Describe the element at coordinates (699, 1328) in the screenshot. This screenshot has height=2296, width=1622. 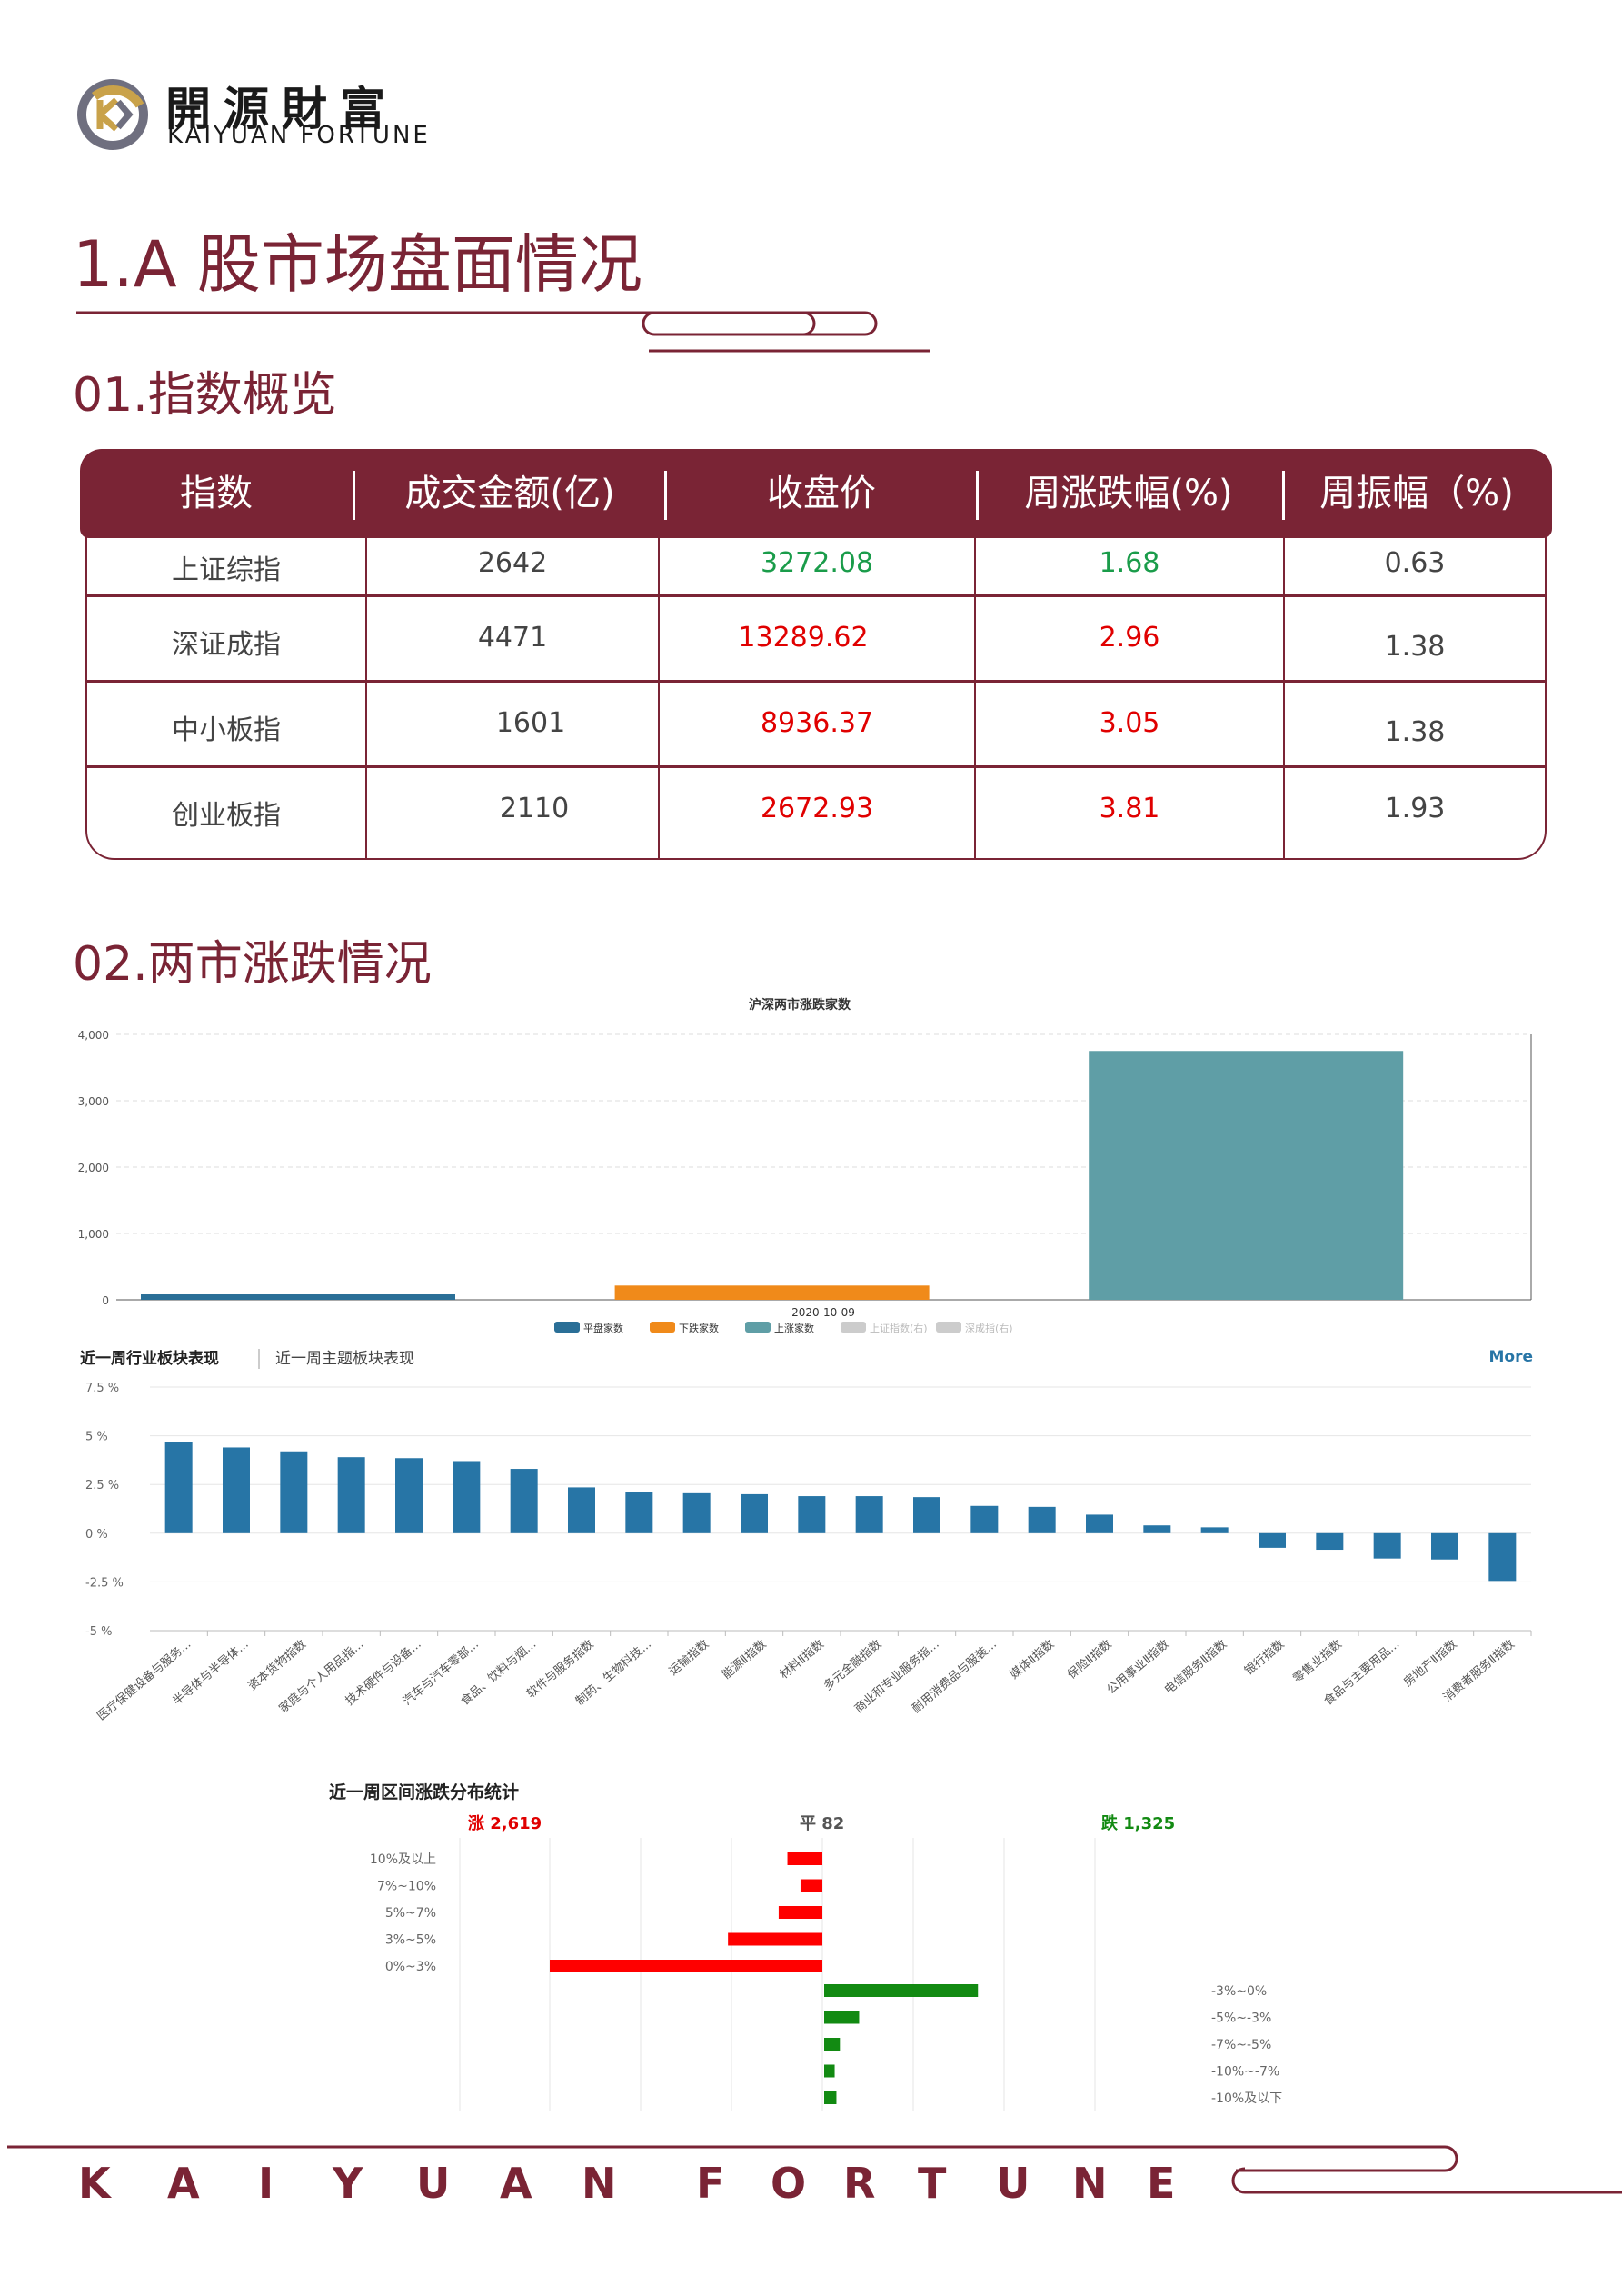
I see `legend-label: 下跌家数` at that location.